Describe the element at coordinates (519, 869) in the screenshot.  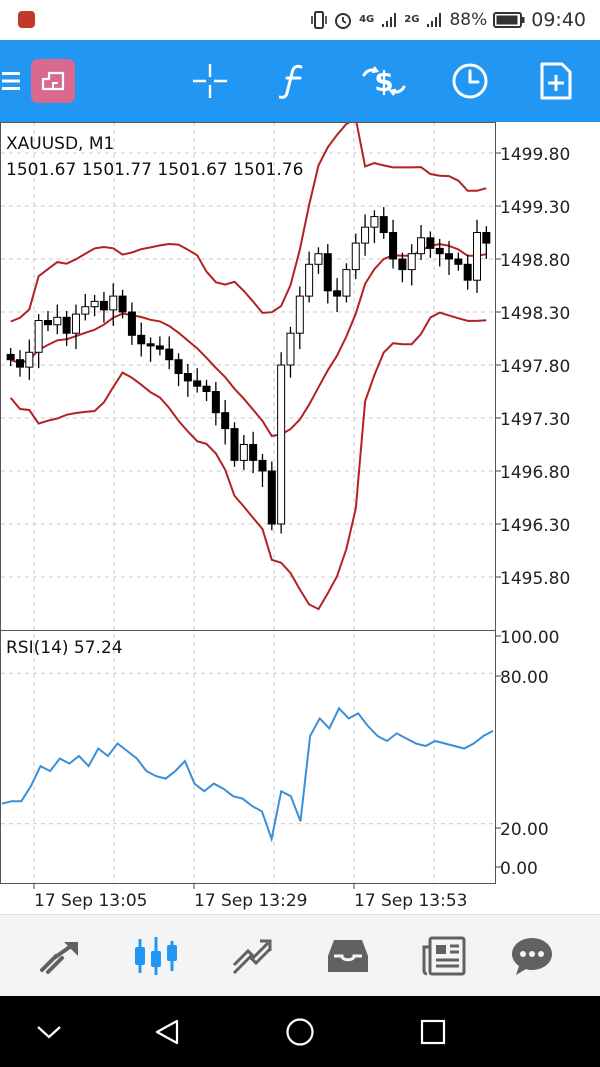
I see `rsi-tick-label-3: 0.00` at that location.